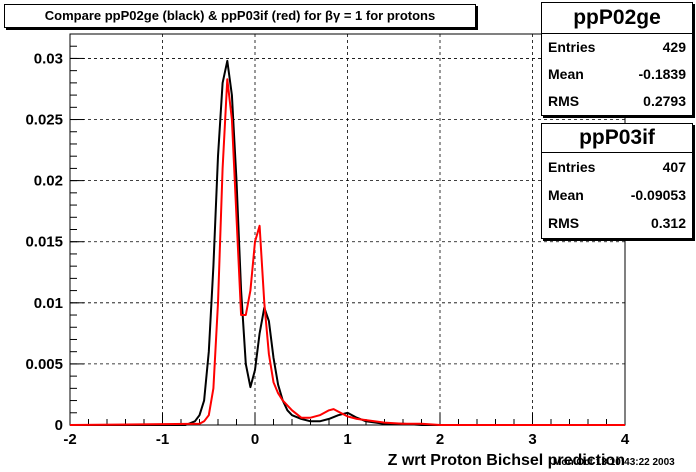 This screenshot has height=472, width=696. What do you see at coordinates (617, 167) in the screenshot?
I see `stats-row-entries: Entries 407` at bounding box center [617, 167].